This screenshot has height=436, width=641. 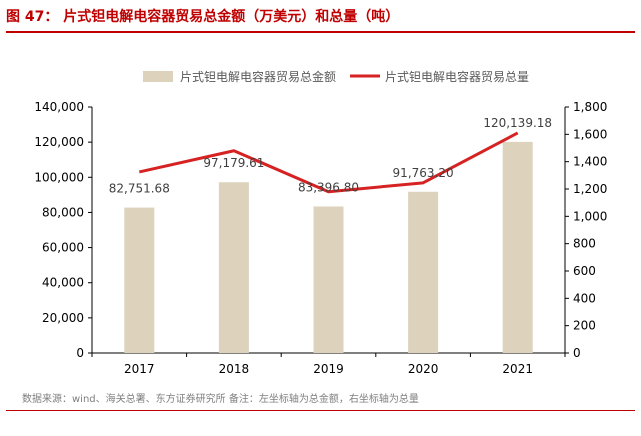 What do you see at coordinates (320, 410) in the screenshot?
I see `footer-divider` at bounding box center [320, 410].